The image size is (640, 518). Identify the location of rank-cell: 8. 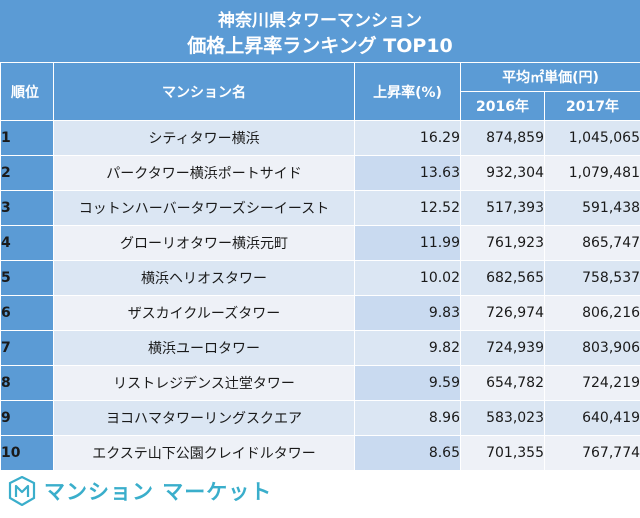
(27, 383).